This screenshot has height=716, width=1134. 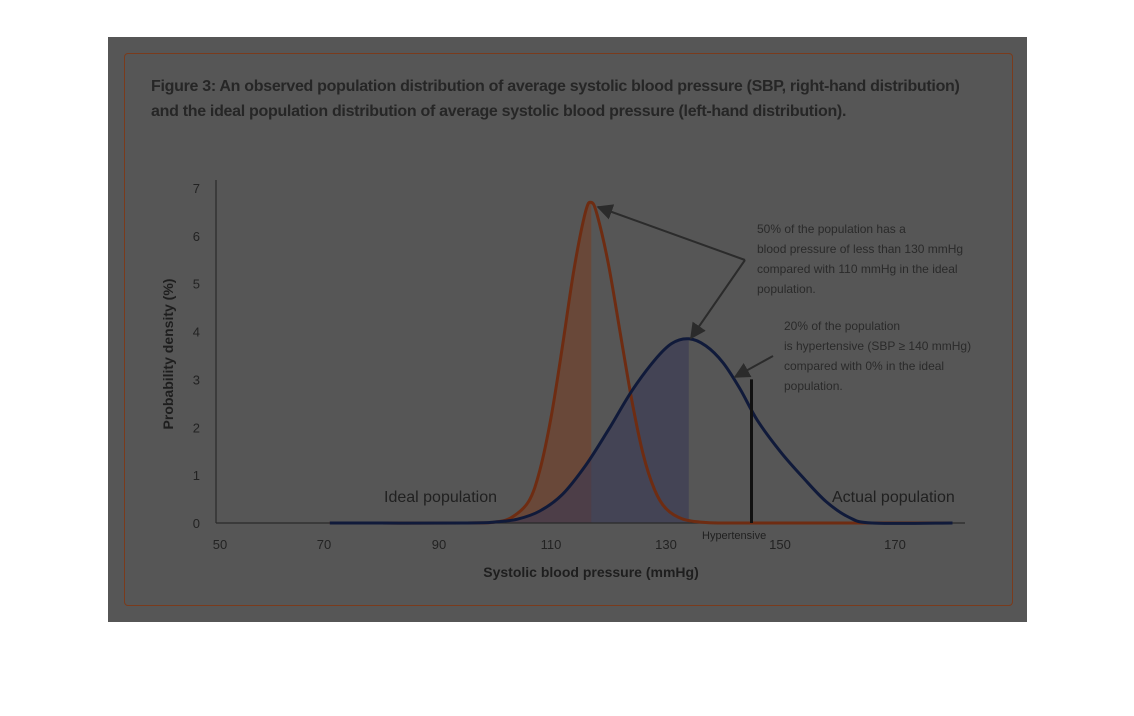 What do you see at coordinates (831, 229) in the screenshot?
I see `annotation-1-line-1: 50% of the population has a` at bounding box center [831, 229].